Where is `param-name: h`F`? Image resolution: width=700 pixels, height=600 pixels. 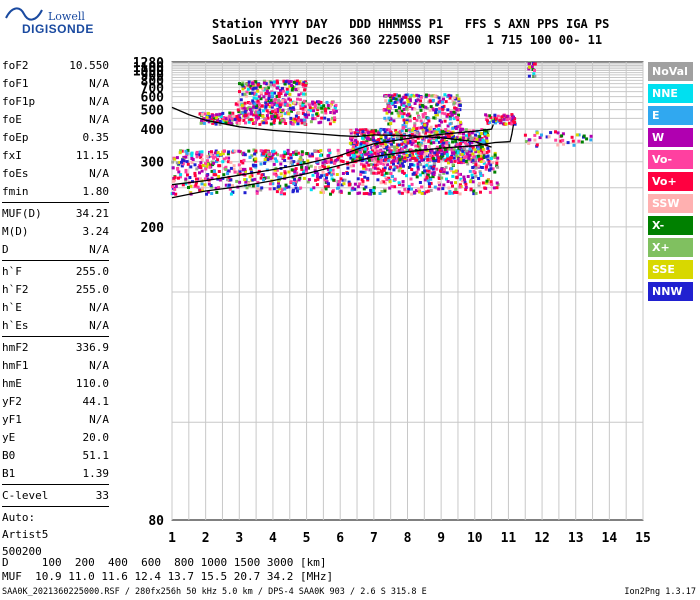 param-name: h`F is located at coordinates (12, 271).